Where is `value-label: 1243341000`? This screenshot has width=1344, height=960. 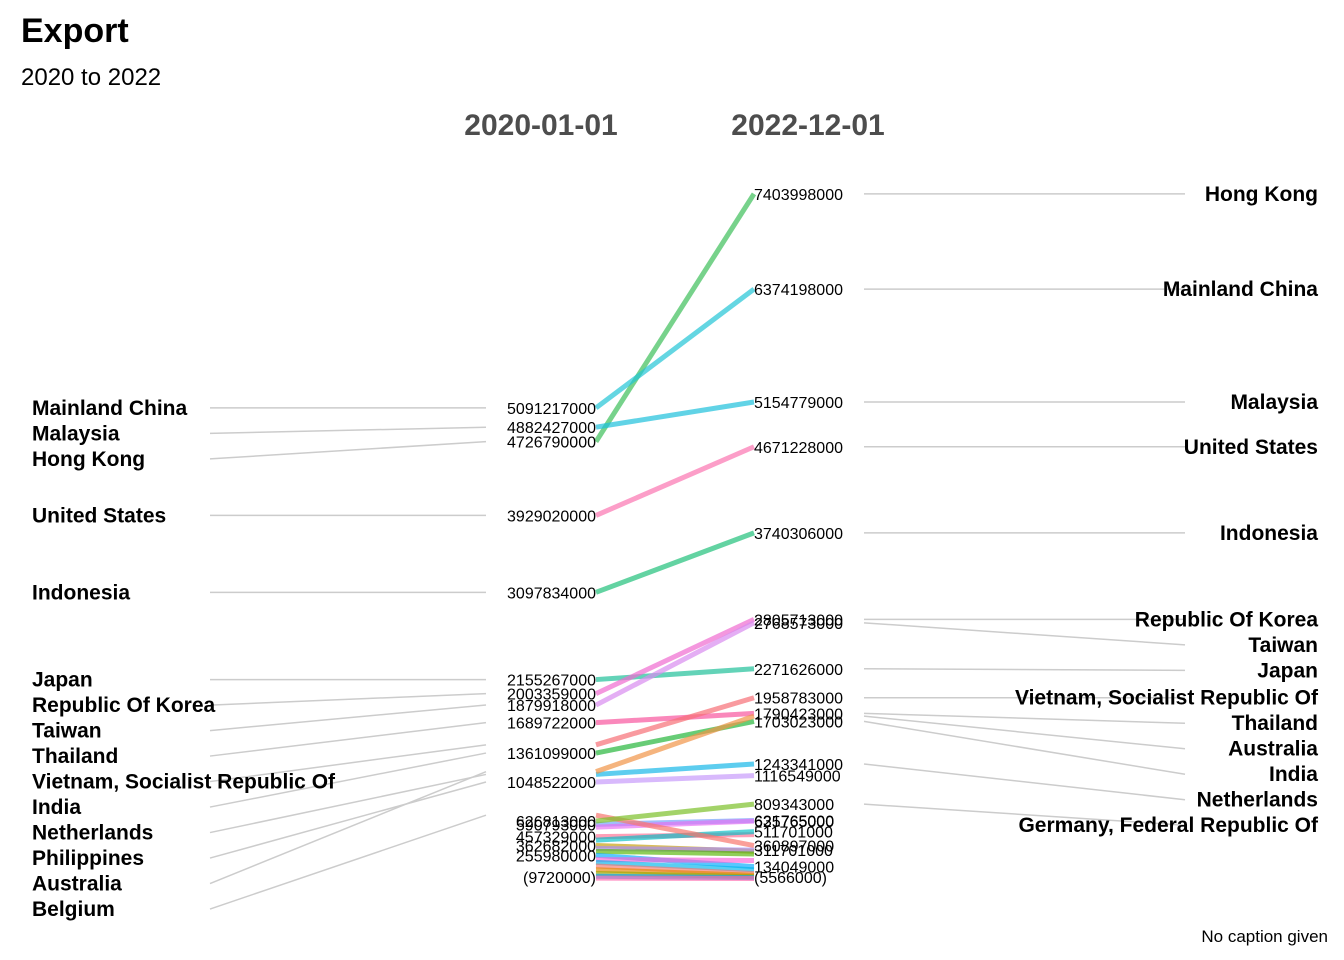
value-label: 1243341000 is located at coordinates (798, 765).